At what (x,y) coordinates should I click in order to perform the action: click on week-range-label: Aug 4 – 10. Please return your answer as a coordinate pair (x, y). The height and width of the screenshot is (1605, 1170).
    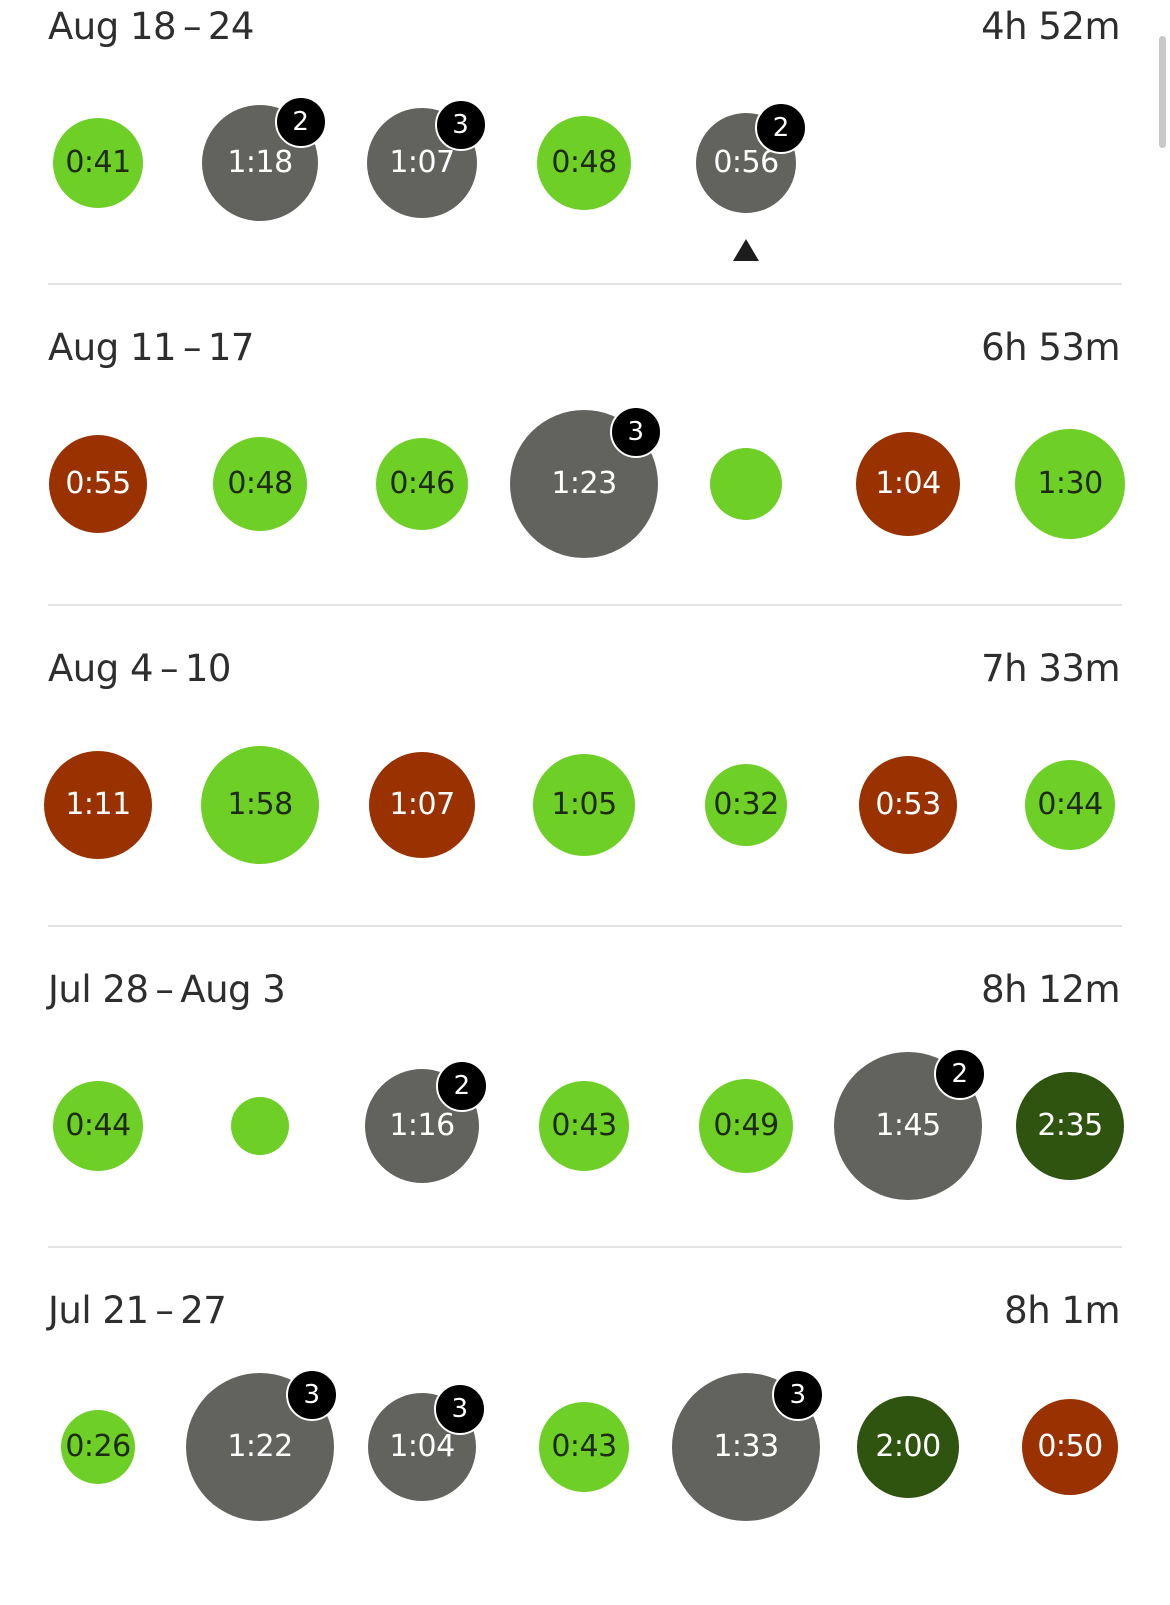
    Looking at the image, I should click on (139, 668).